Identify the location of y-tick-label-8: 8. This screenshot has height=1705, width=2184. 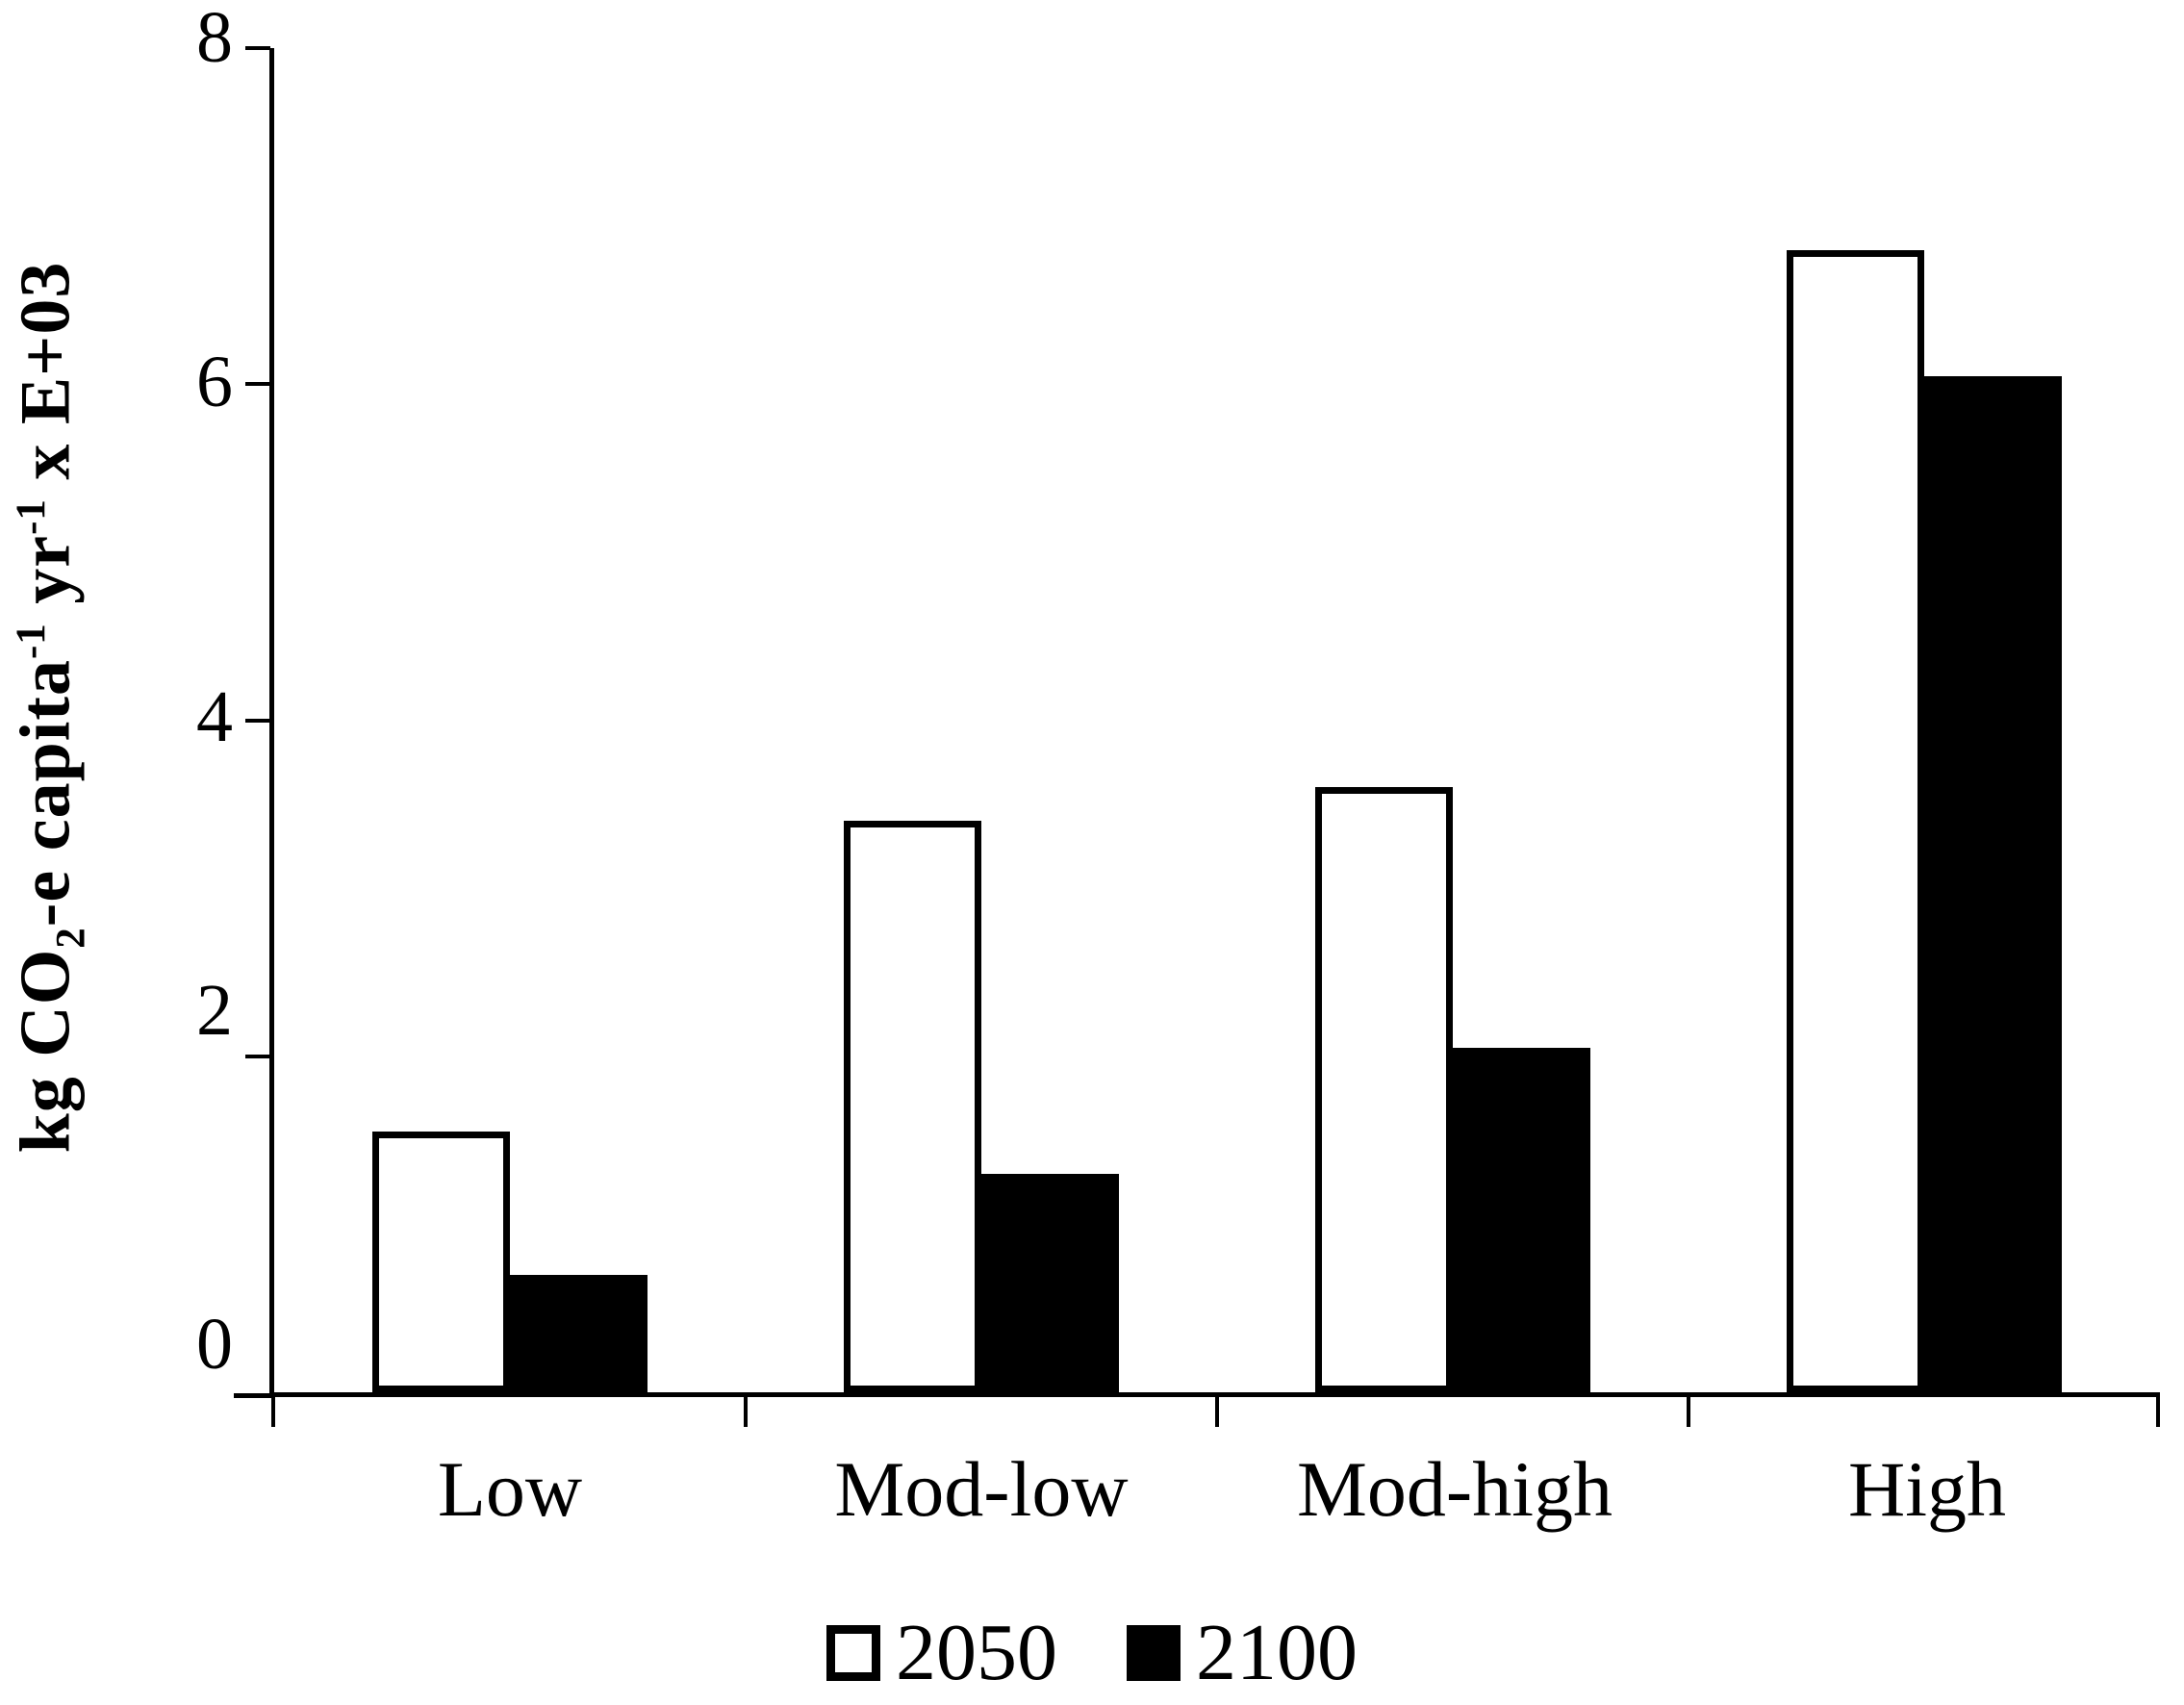
(214, 39).